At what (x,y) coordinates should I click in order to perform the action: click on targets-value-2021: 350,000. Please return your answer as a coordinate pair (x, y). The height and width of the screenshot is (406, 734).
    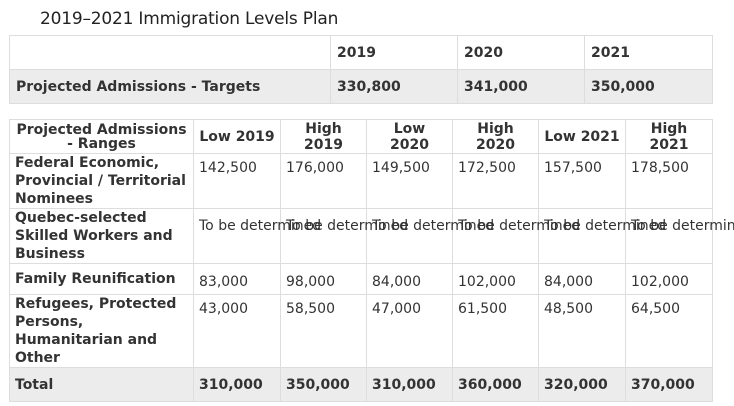
    Looking at the image, I should click on (648, 86).